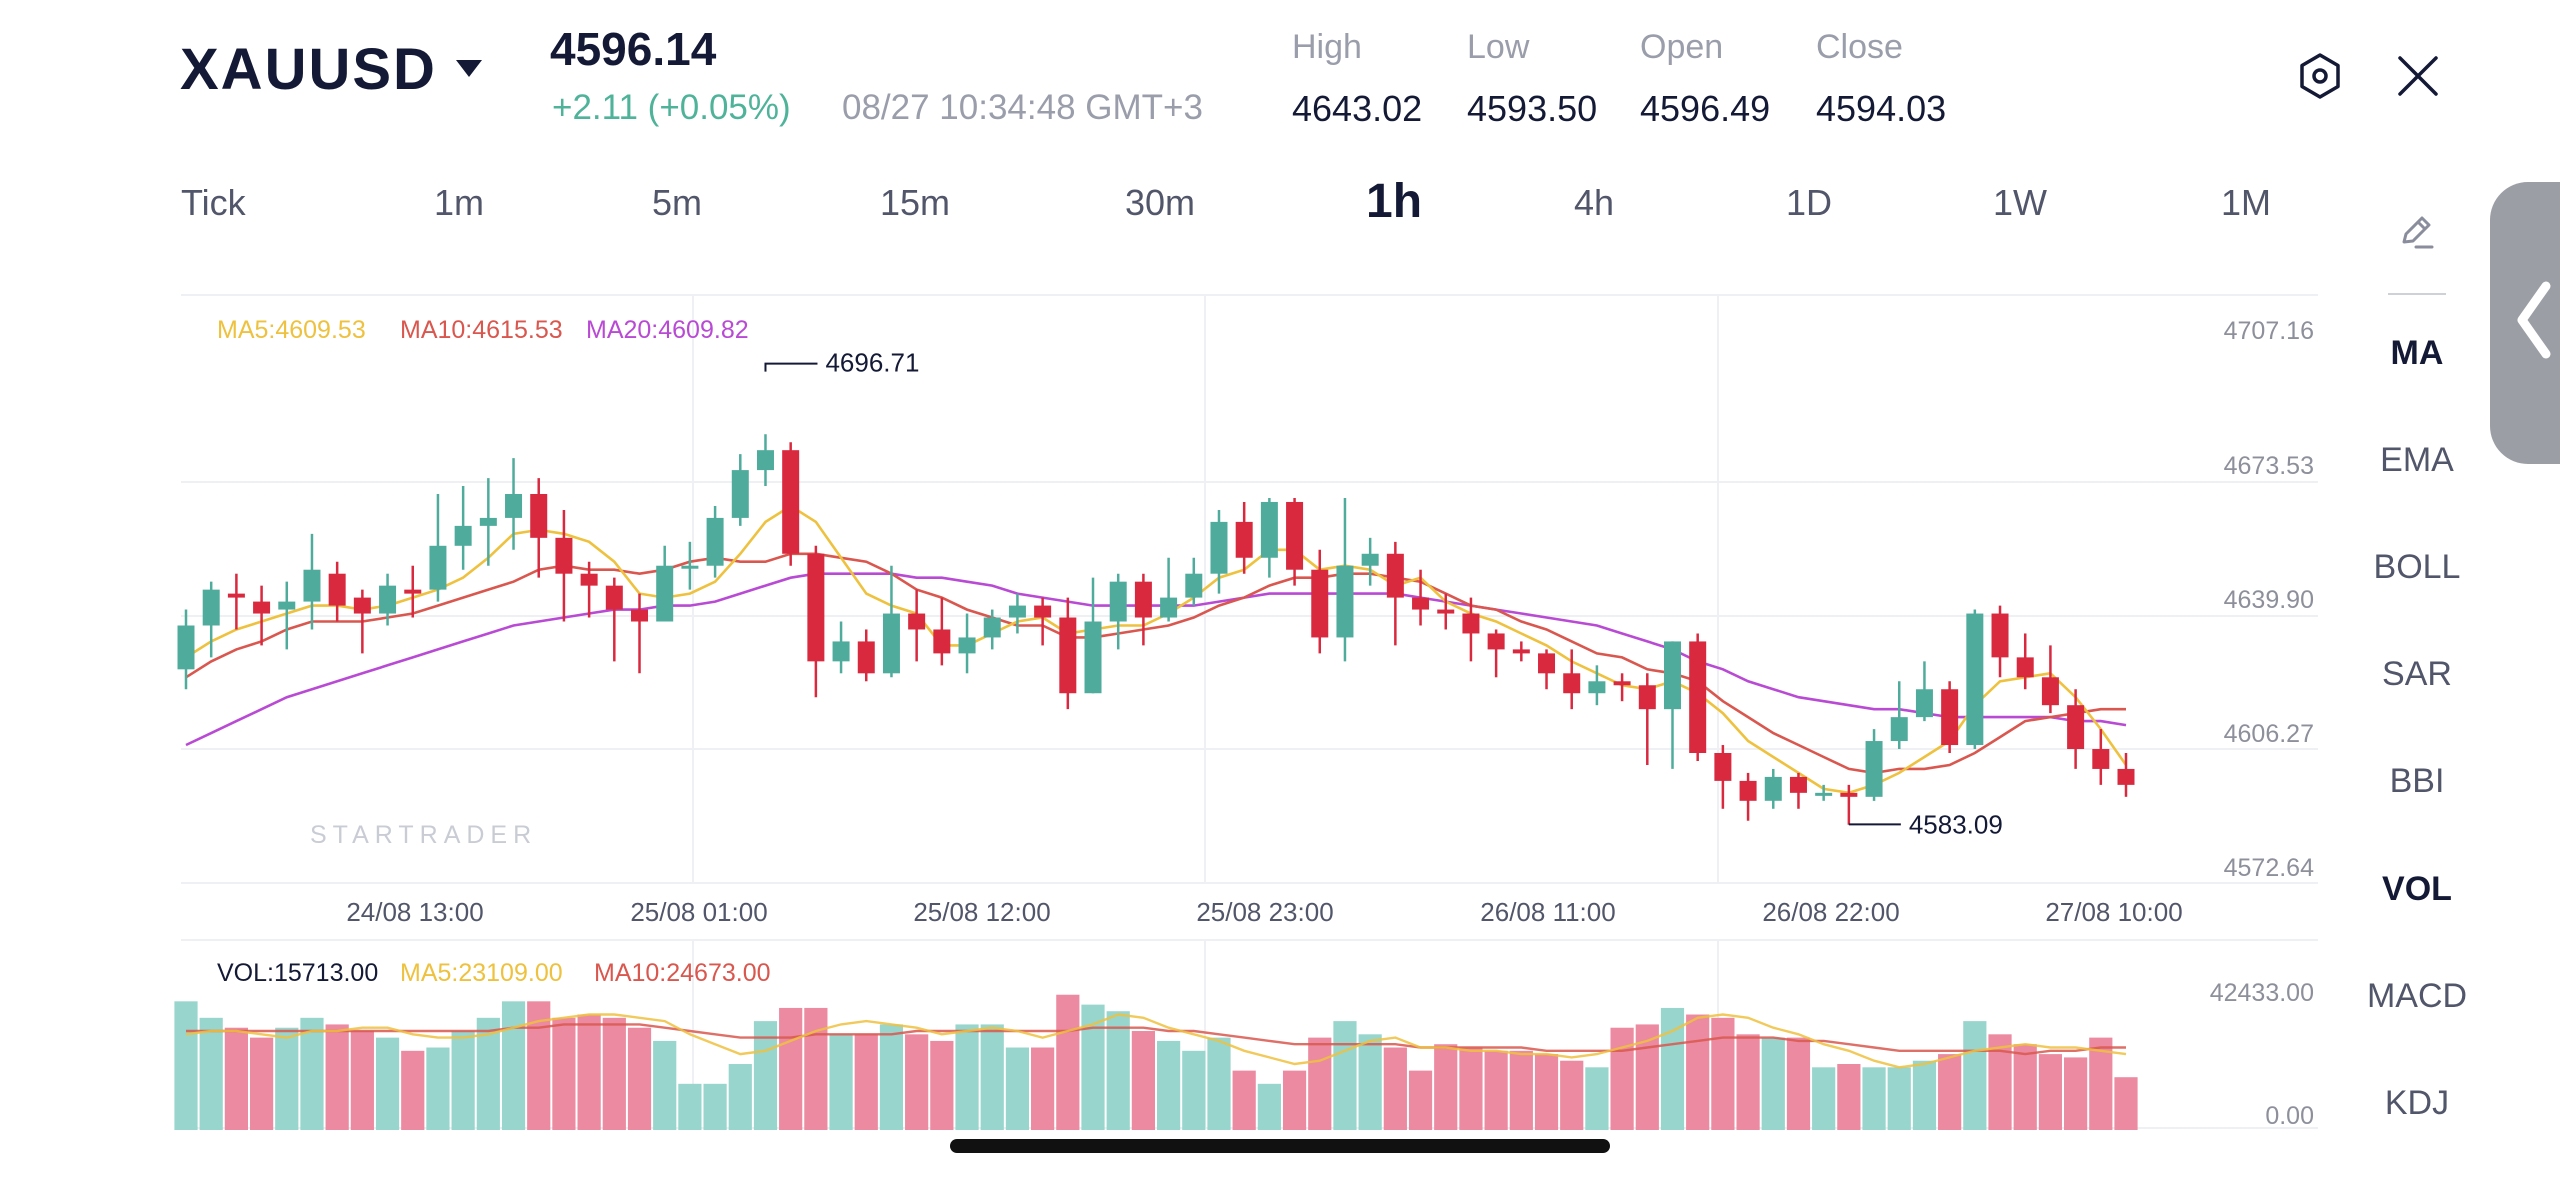  What do you see at coordinates (915, 202) in the screenshot?
I see `tab-15m: 15m` at bounding box center [915, 202].